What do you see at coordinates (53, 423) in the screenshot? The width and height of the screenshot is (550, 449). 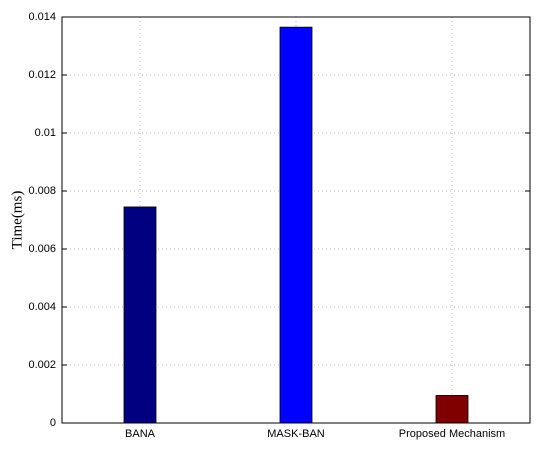 I see `y-tick-label: 0` at bounding box center [53, 423].